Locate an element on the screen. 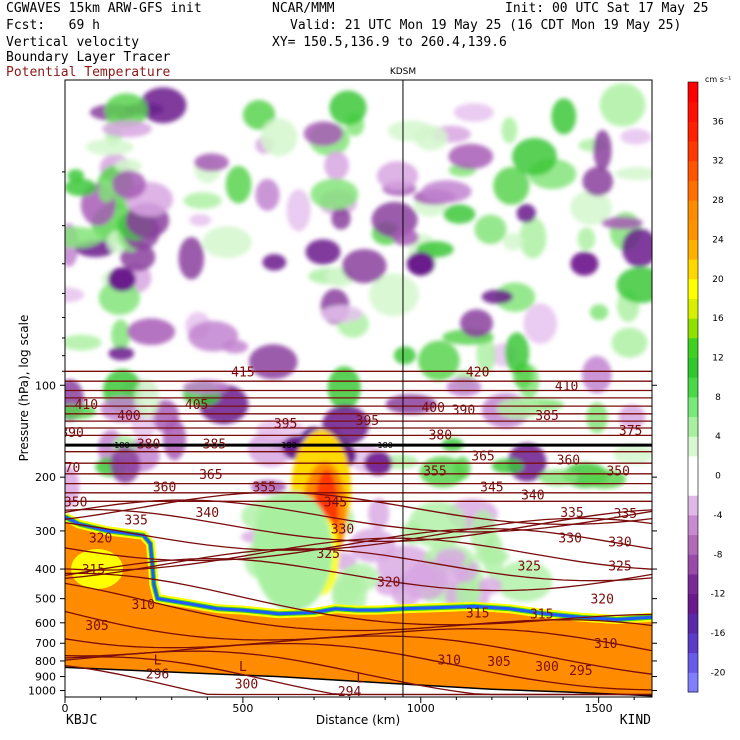 The height and width of the screenshot is (740, 740). colorbar-tick-label: 24 is located at coordinates (718, 240).